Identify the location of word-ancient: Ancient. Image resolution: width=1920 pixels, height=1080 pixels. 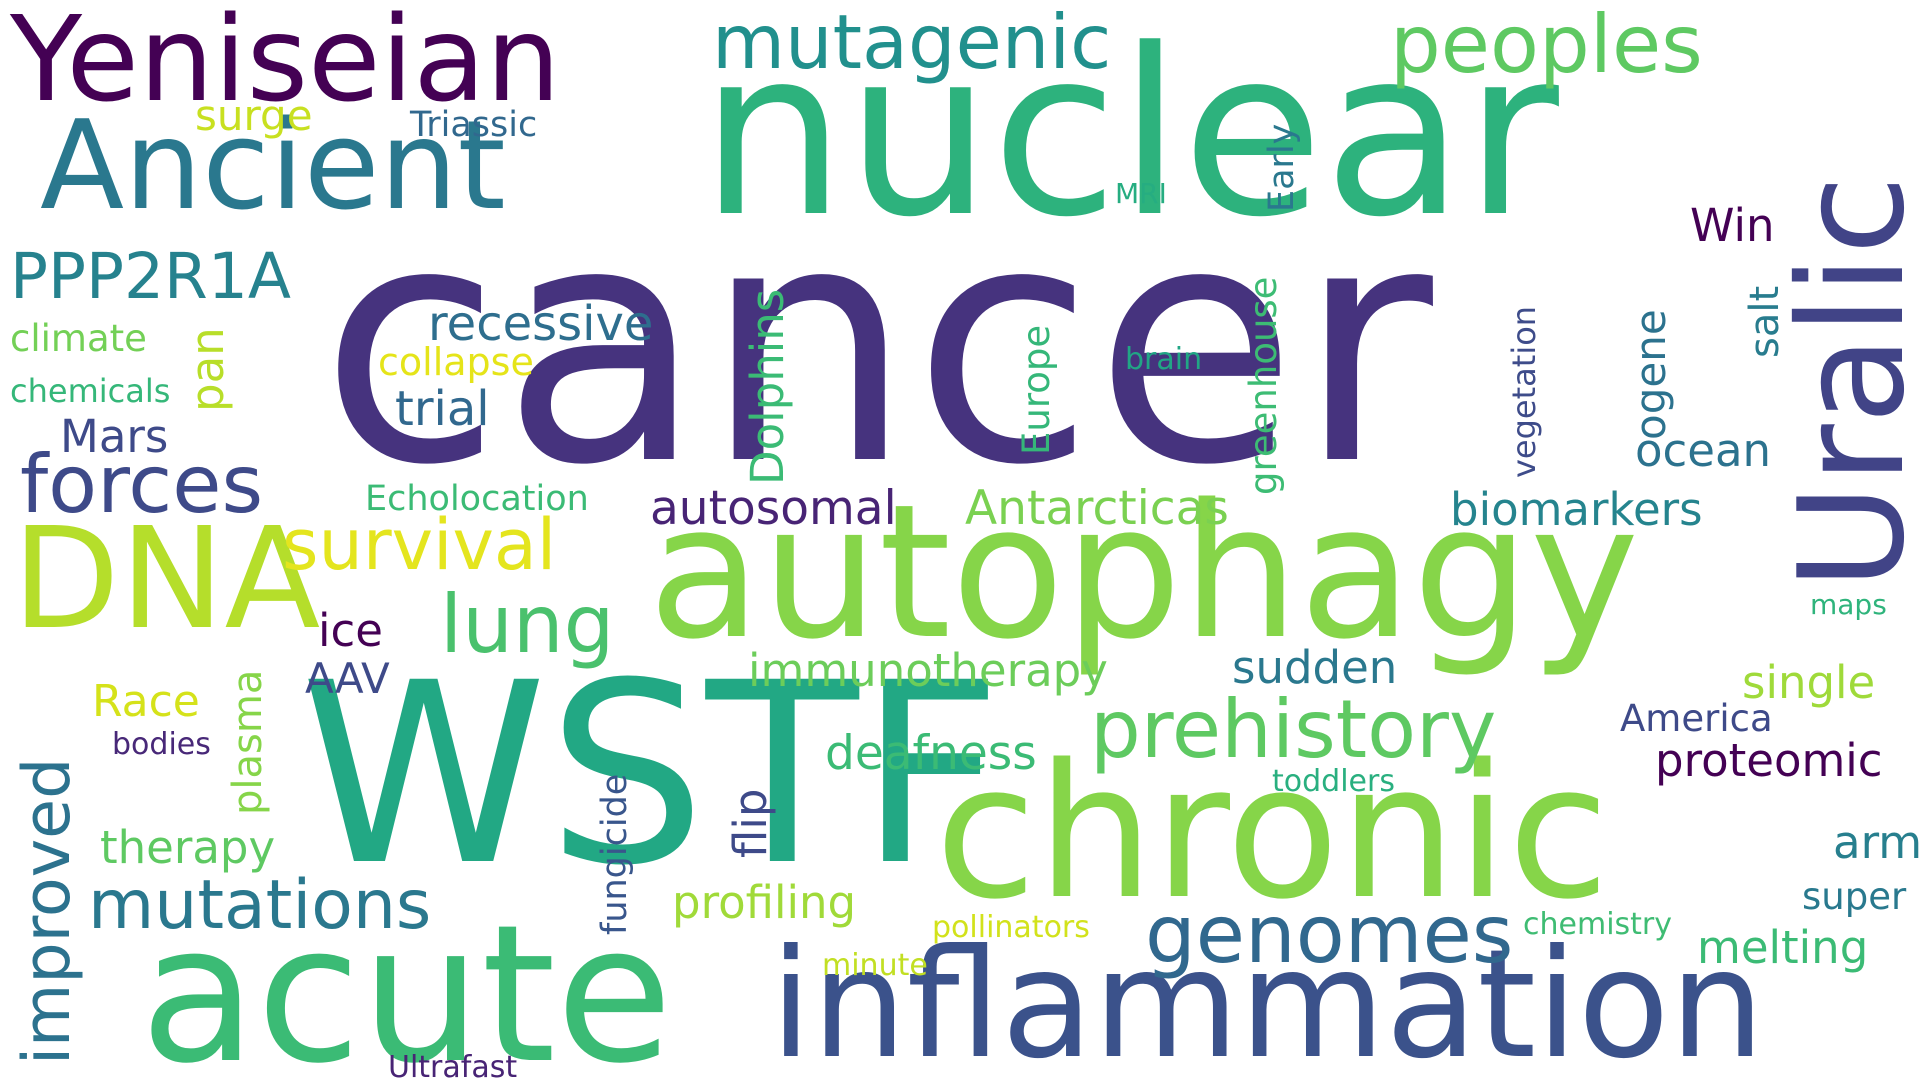
(273, 166).